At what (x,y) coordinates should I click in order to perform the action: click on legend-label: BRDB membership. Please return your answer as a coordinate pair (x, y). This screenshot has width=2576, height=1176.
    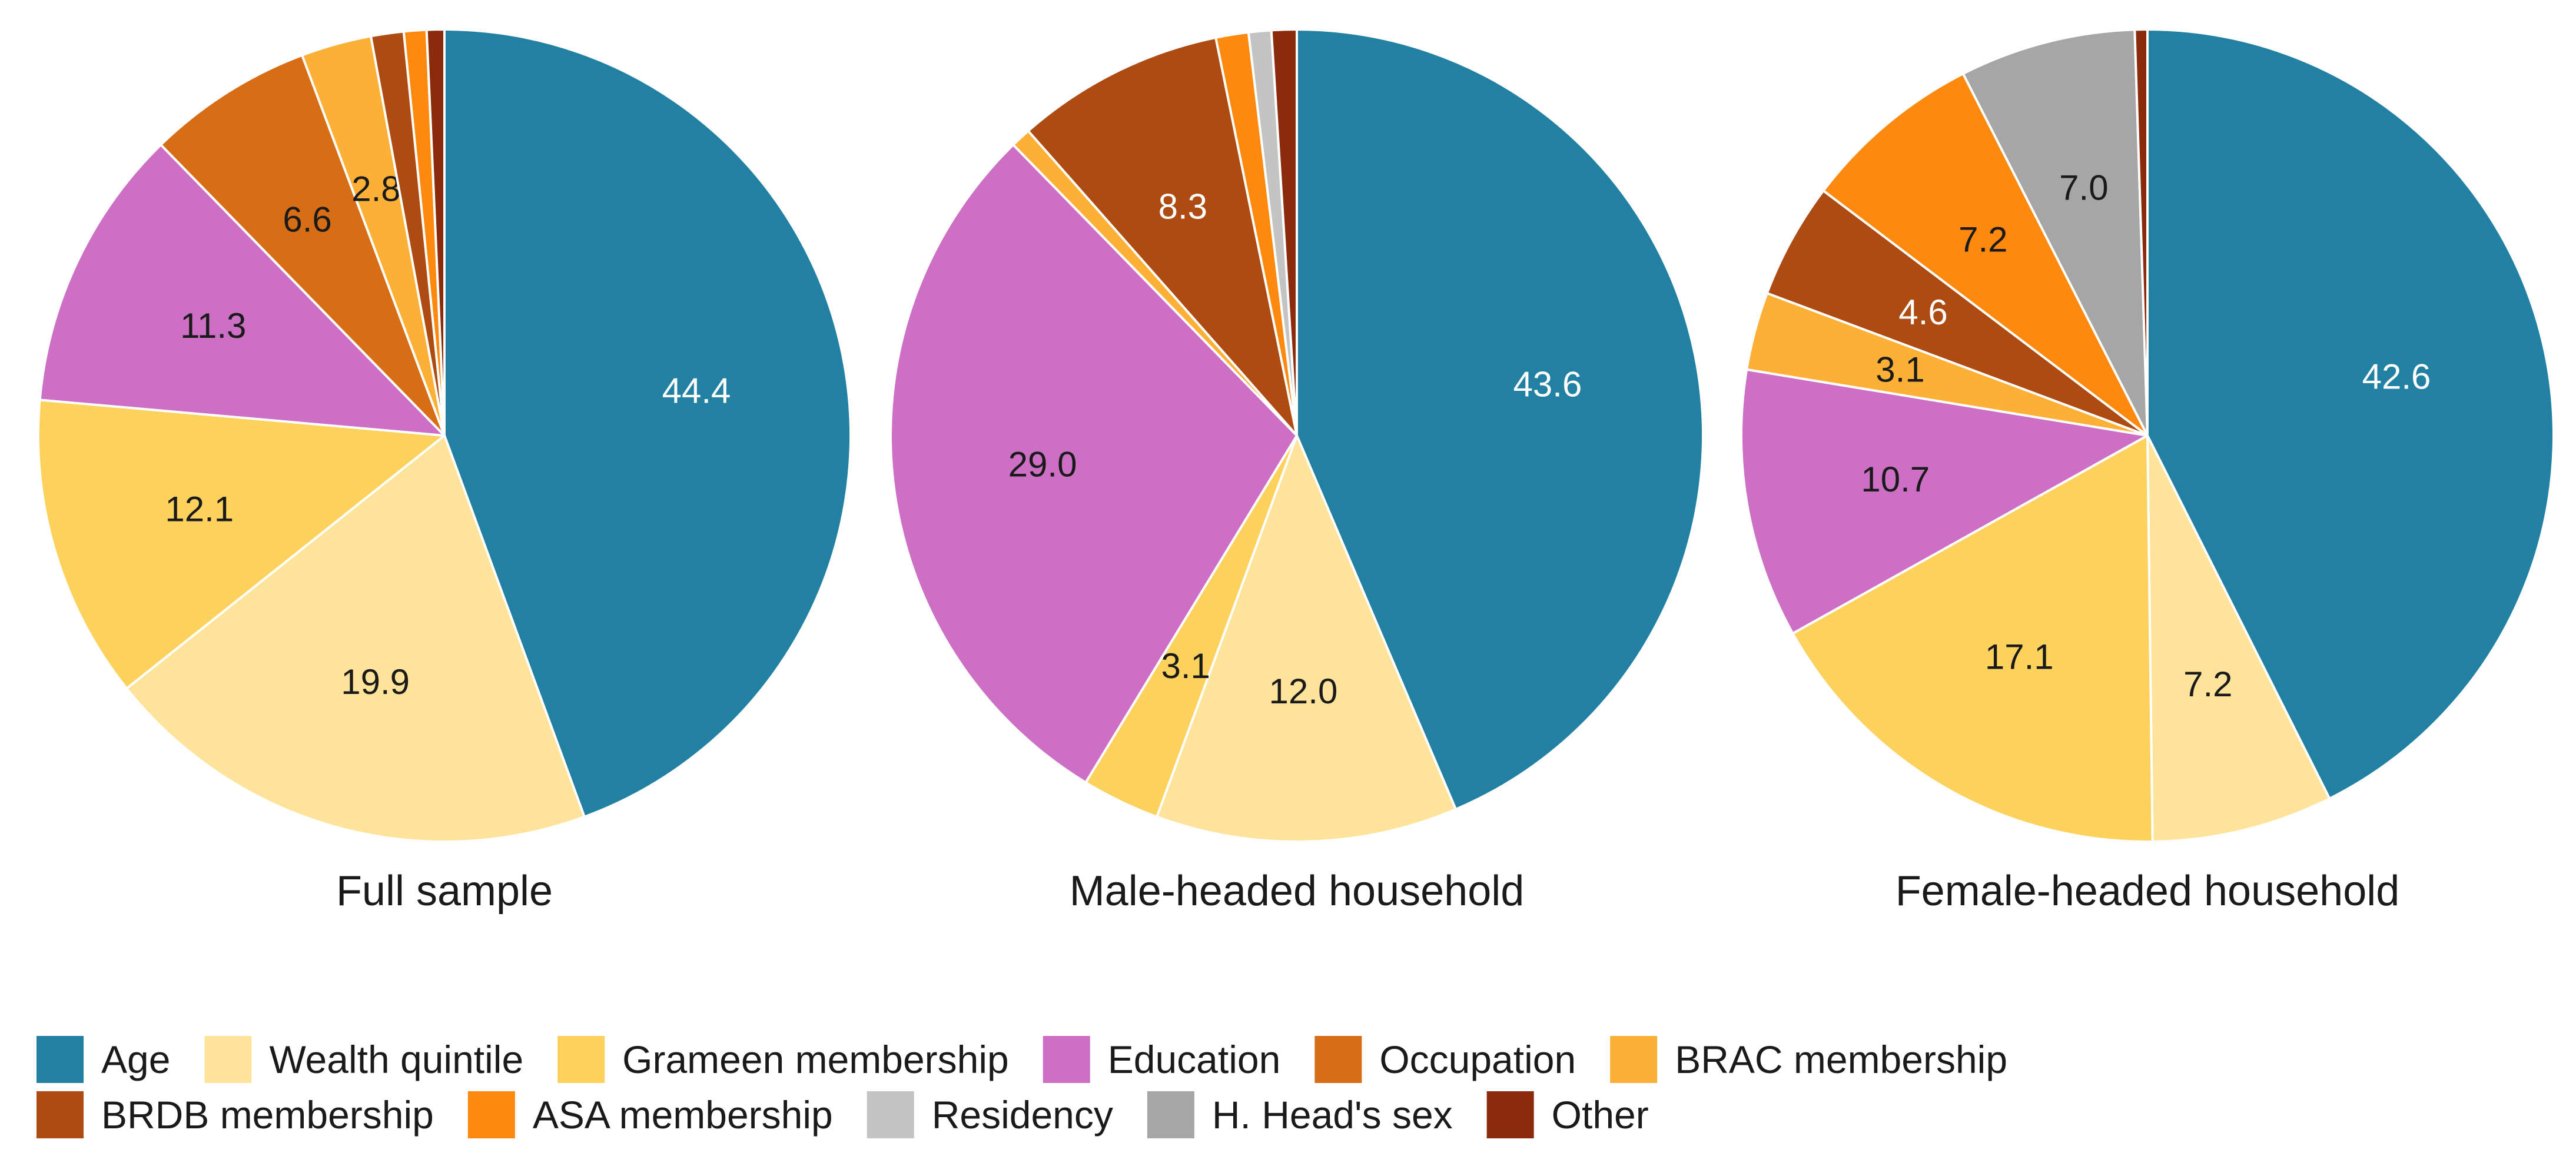
    Looking at the image, I should click on (267, 1115).